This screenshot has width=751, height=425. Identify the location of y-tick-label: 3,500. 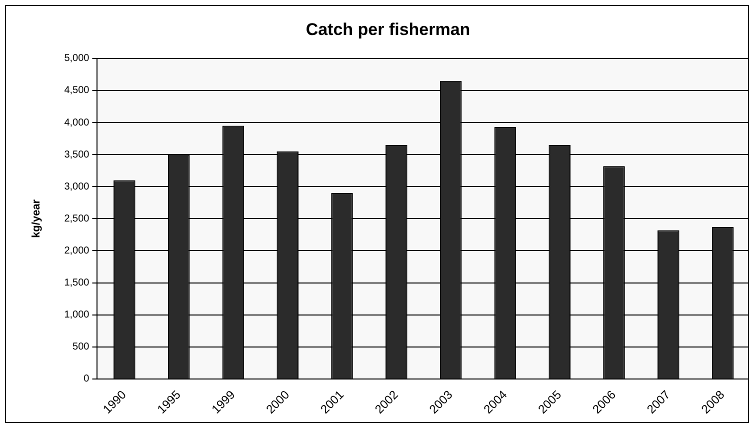
(77, 154).